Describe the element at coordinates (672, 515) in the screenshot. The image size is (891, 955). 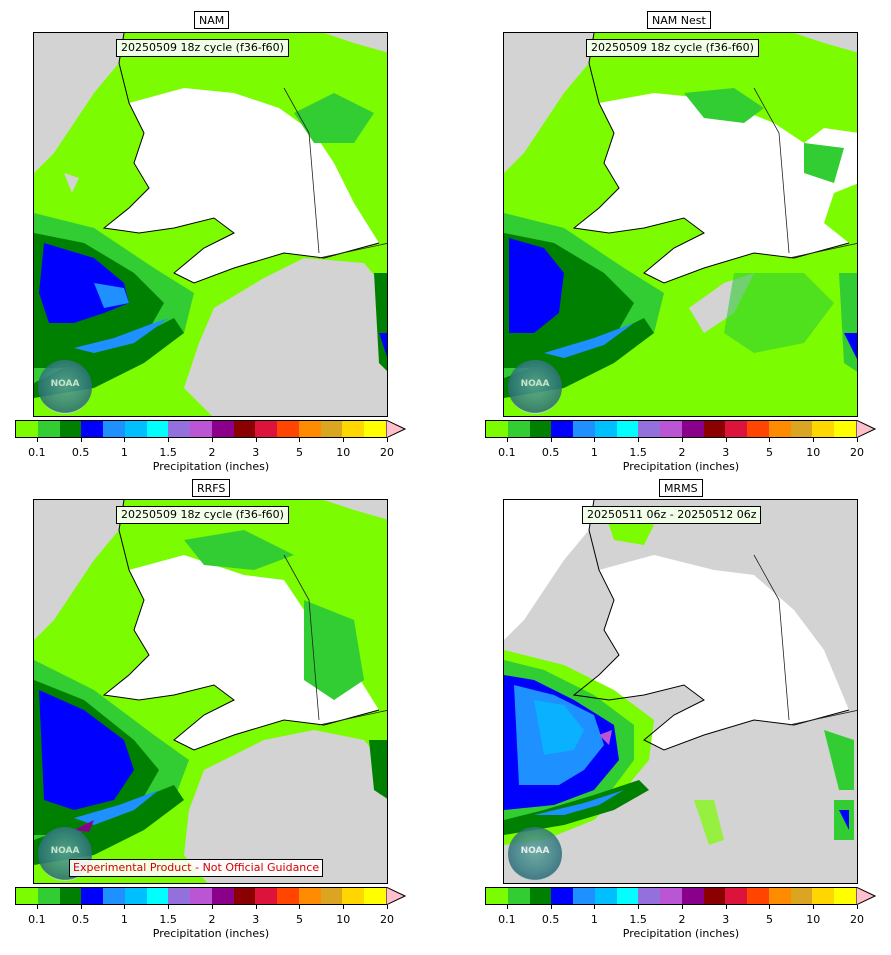
I see `cycle-label: 20250511 06z - 20250512 06z` at that location.